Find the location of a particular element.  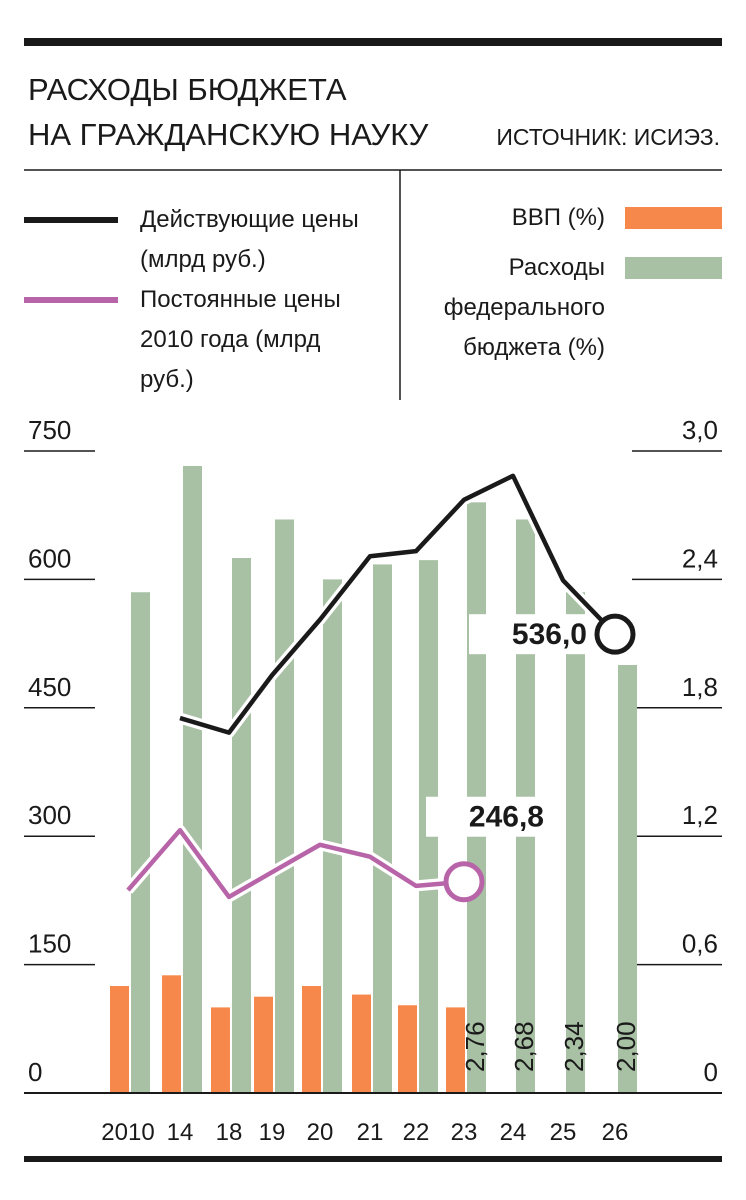

value-label: 2,00 is located at coordinates (626, 1046).